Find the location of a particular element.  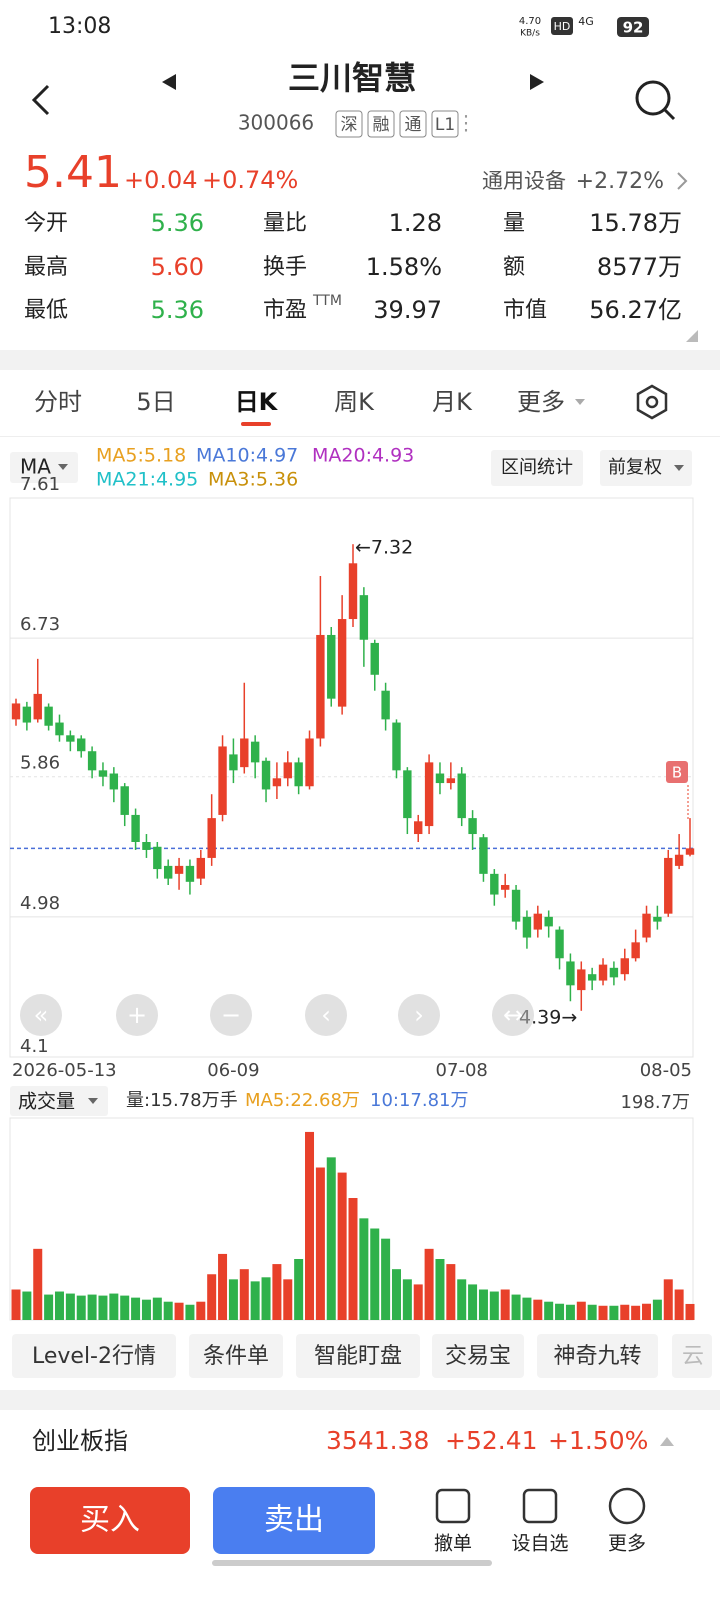

badge-text: L1 is located at coordinates (445, 125).